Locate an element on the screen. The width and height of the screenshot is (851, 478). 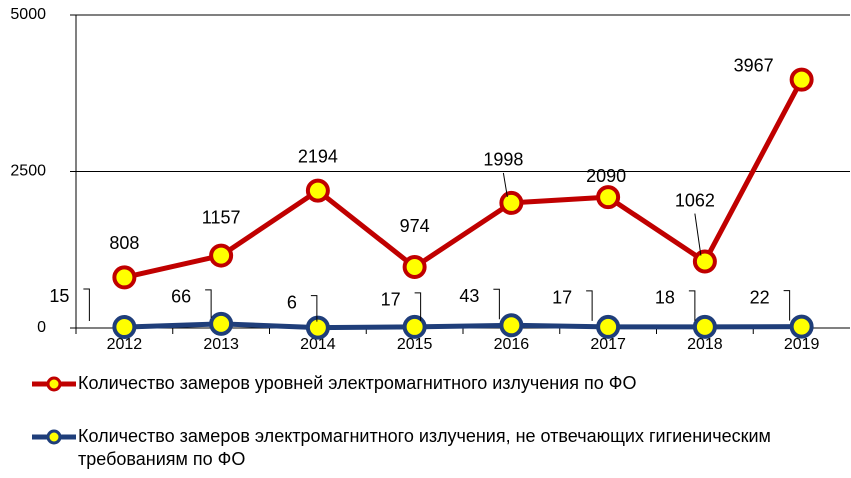
data-label: 808 is located at coordinates (124, 243).